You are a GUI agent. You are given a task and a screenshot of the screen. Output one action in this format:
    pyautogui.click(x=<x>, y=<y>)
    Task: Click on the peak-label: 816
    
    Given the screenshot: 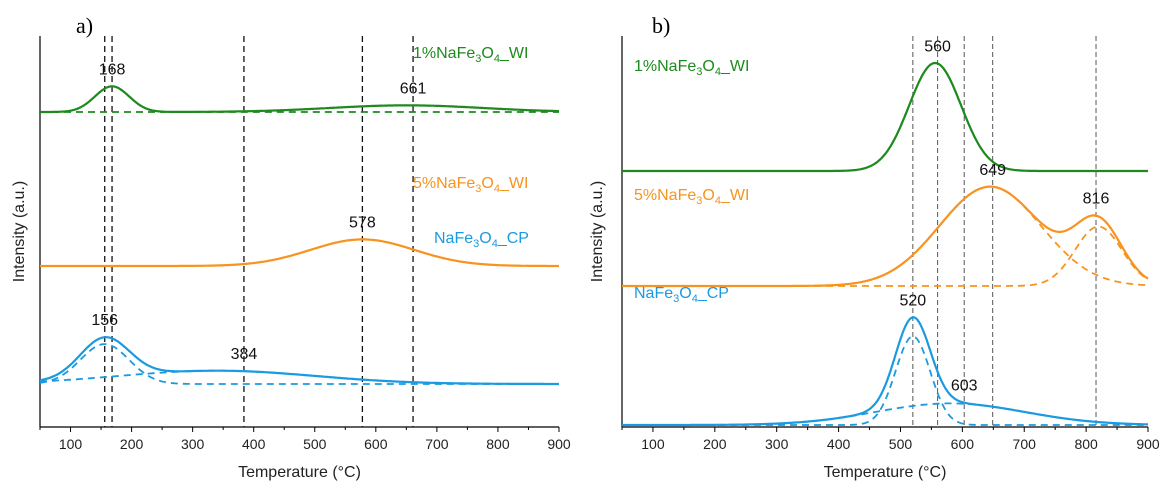 What is the action you would take?
    pyautogui.click(x=1096, y=199)
    